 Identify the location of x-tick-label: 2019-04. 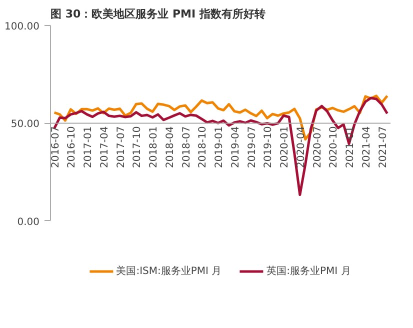
(236, 147).